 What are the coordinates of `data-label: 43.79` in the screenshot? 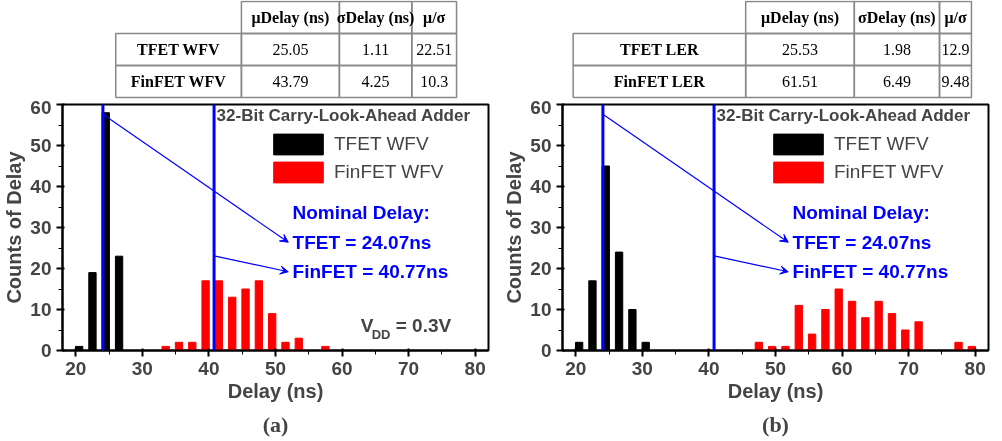 It's located at (290, 81).